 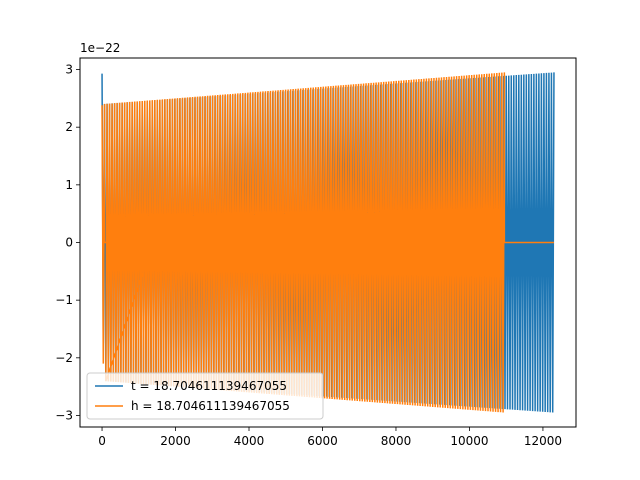 I want to click on x-tick-label: 4000, so click(x=249, y=441).